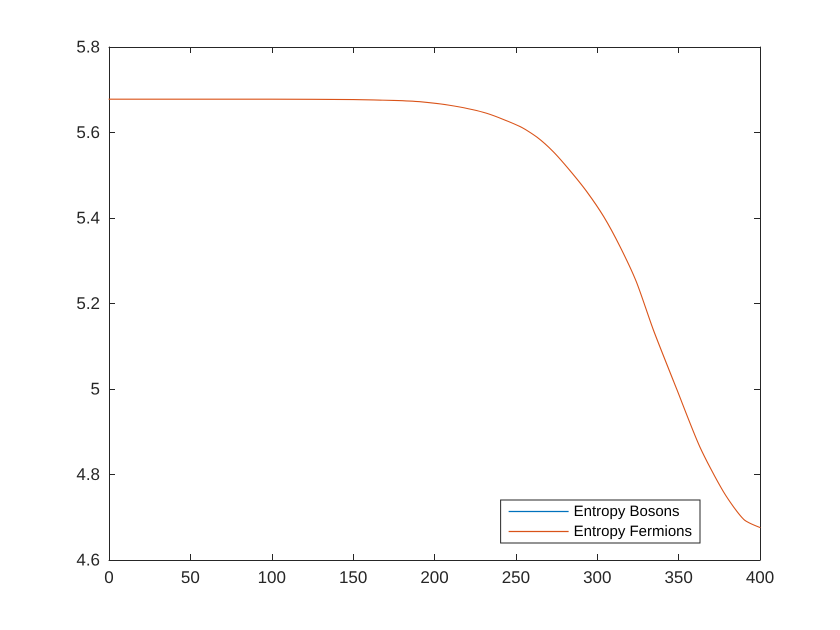 The width and height of the screenshot is (840, 630). What do you see at coordinates (88, 303) in the screenshot?
I see `y-tick-label: 5.2` at bounding box center [88, 303].